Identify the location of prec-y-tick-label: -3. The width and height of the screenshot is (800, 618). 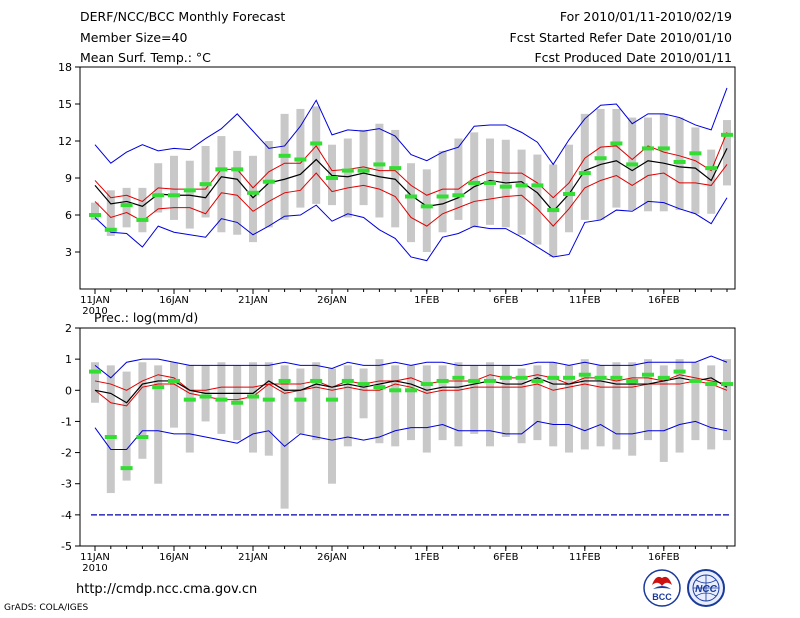
(66, 484).